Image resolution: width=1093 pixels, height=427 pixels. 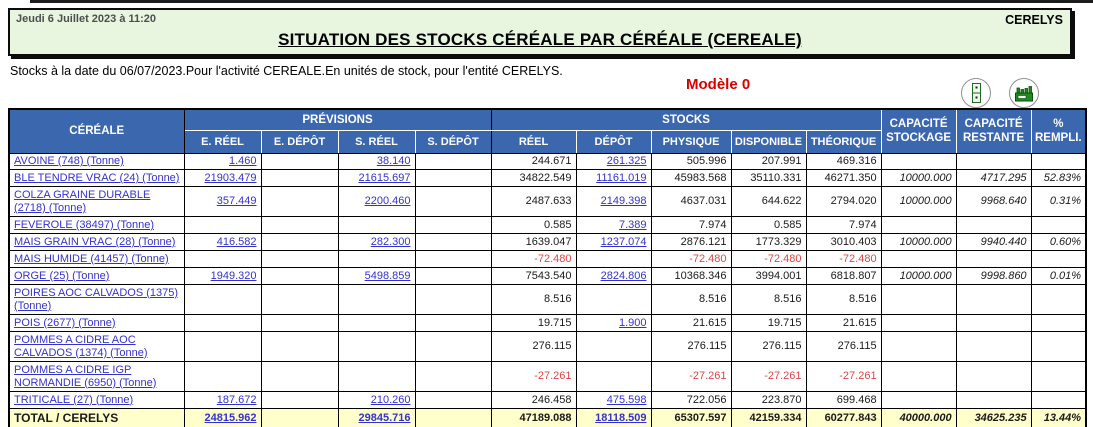 I want to click on cell-disponible: -72.480, so click(x=768, y=259).